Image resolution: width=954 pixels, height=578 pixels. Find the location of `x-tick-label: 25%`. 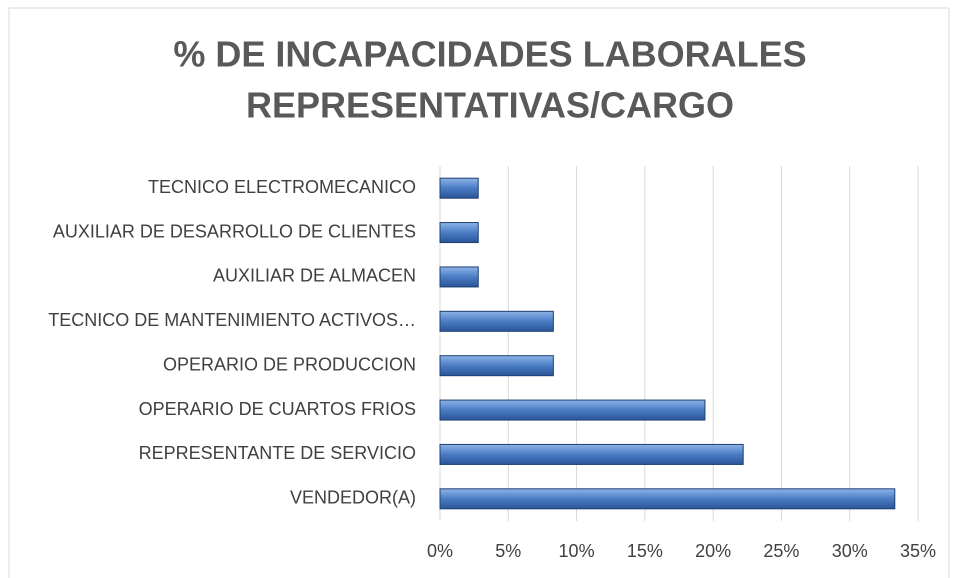

x-tick-label: 25% is located at coordinates (781, 551).